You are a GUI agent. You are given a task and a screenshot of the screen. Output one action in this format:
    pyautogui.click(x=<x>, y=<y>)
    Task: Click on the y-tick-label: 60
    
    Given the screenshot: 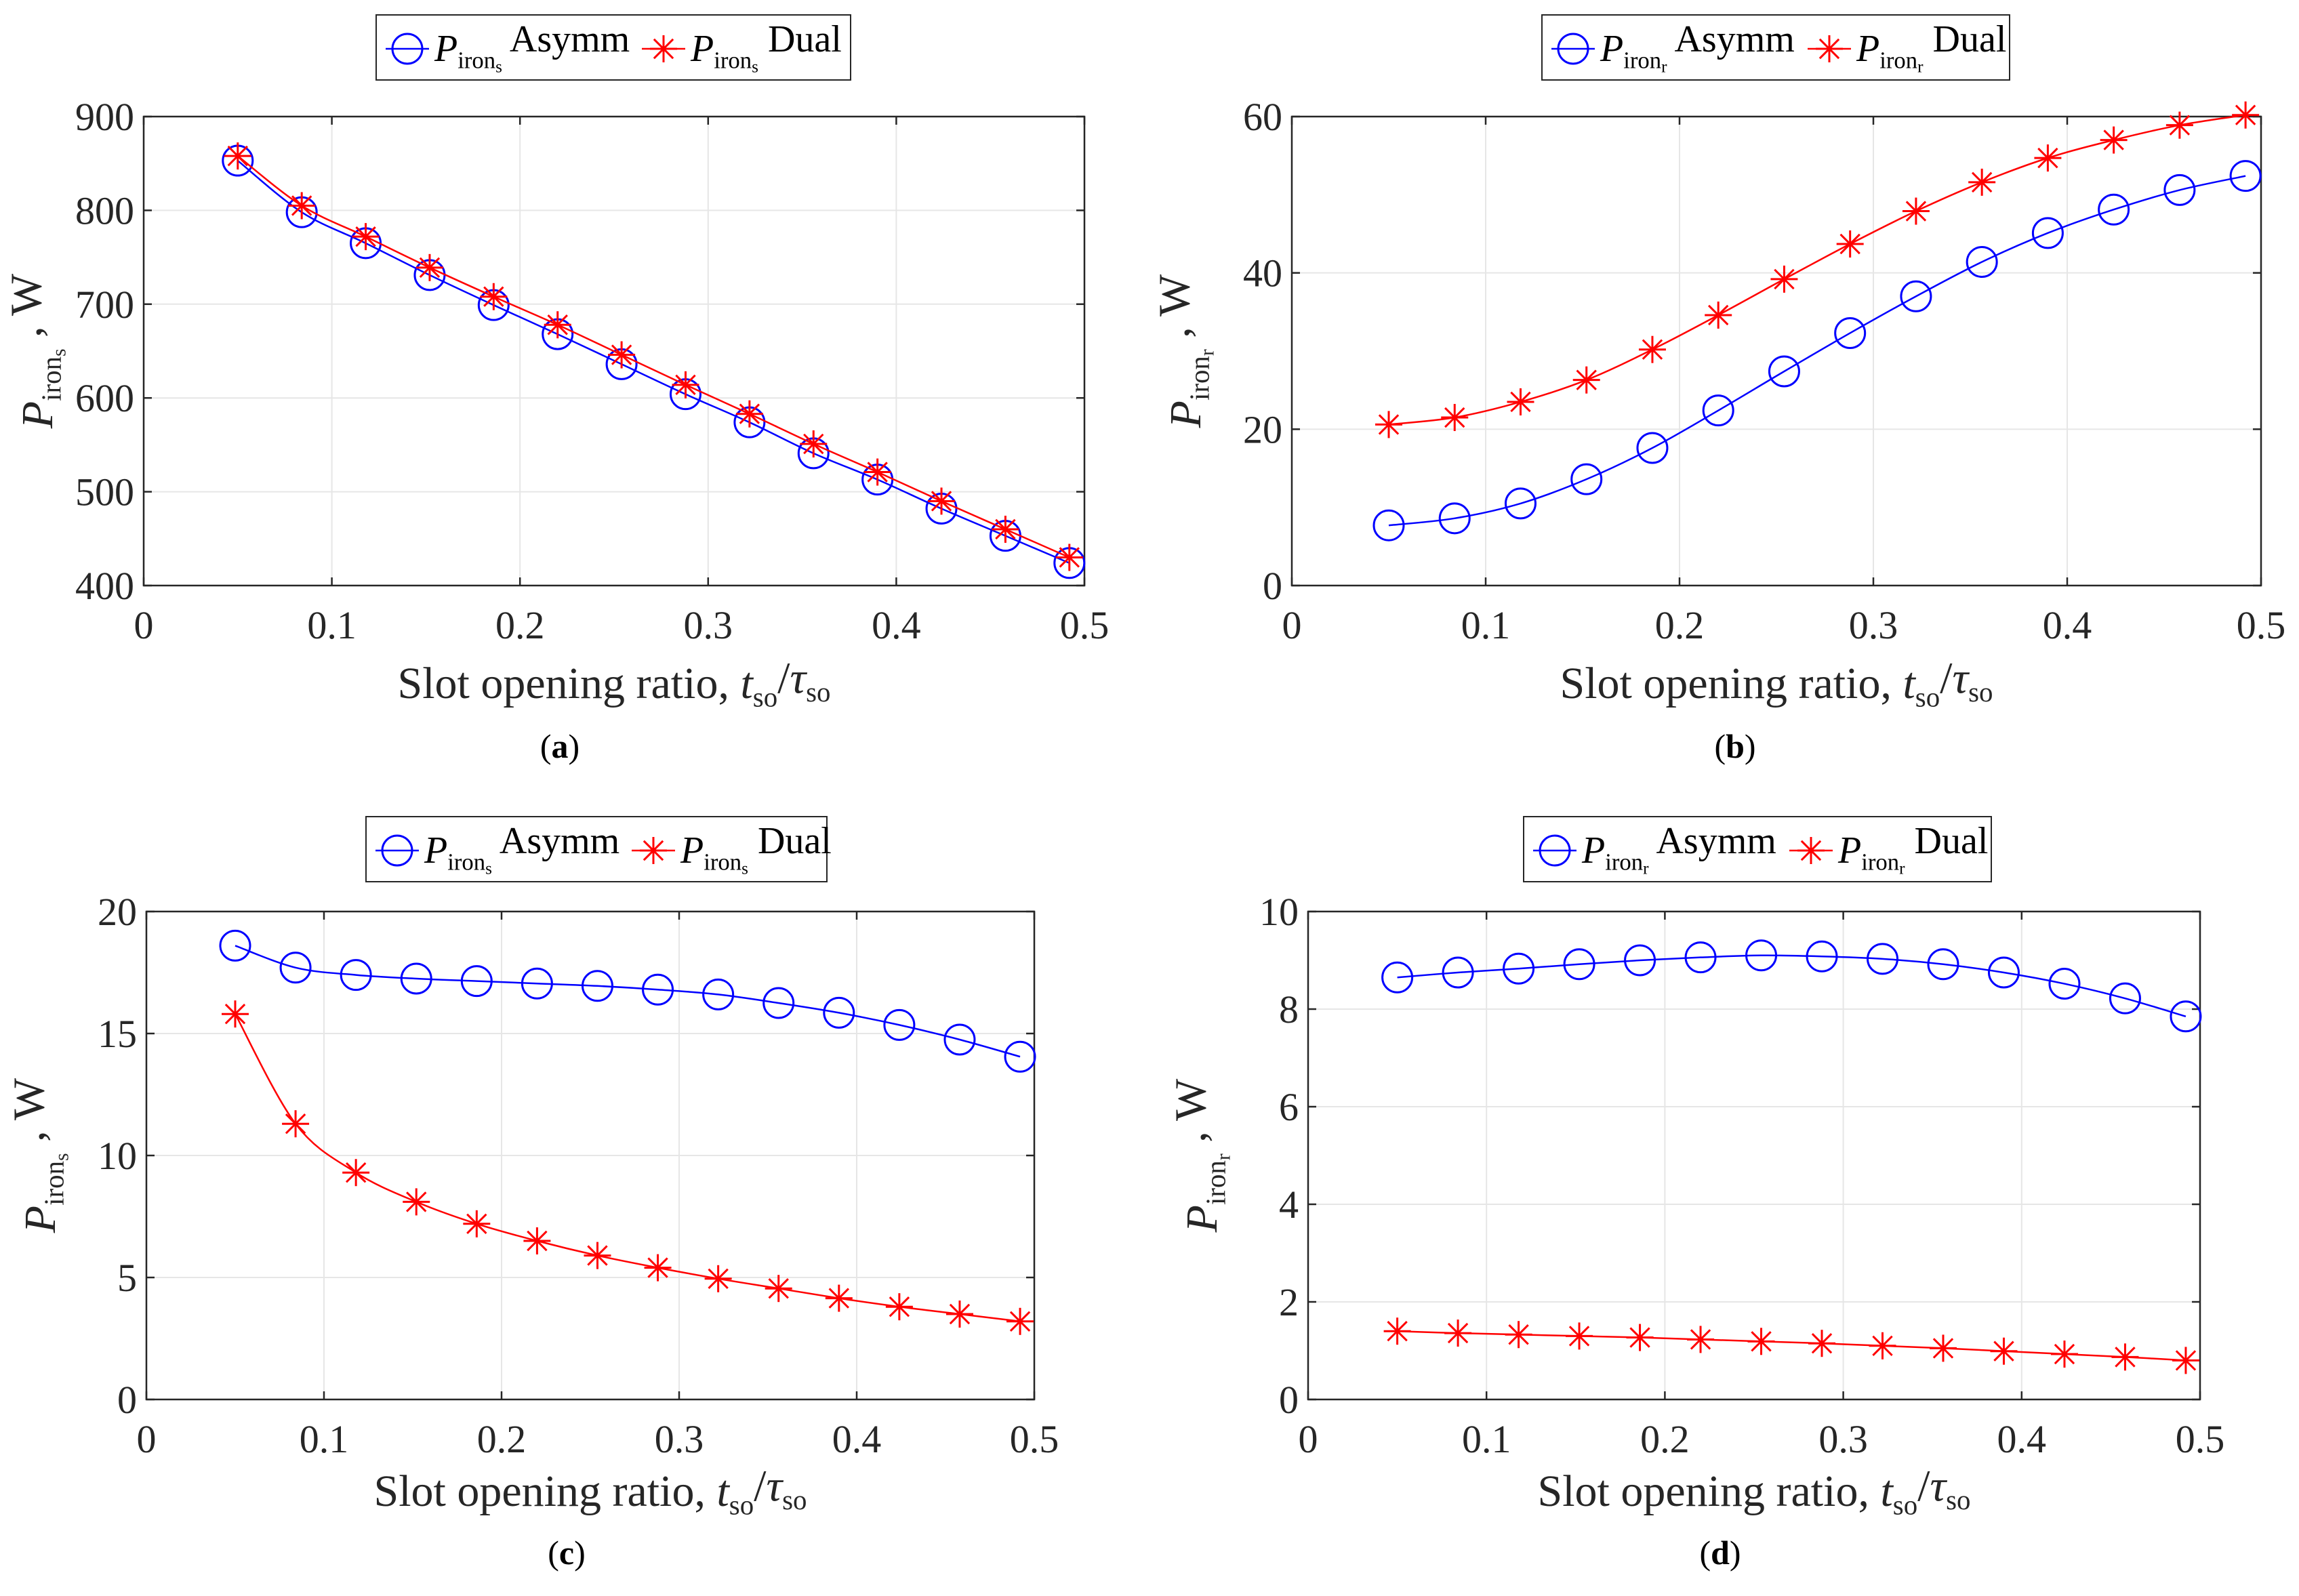 What is the action you would take?
    pyautogui.click(x=1262, y=117)
    